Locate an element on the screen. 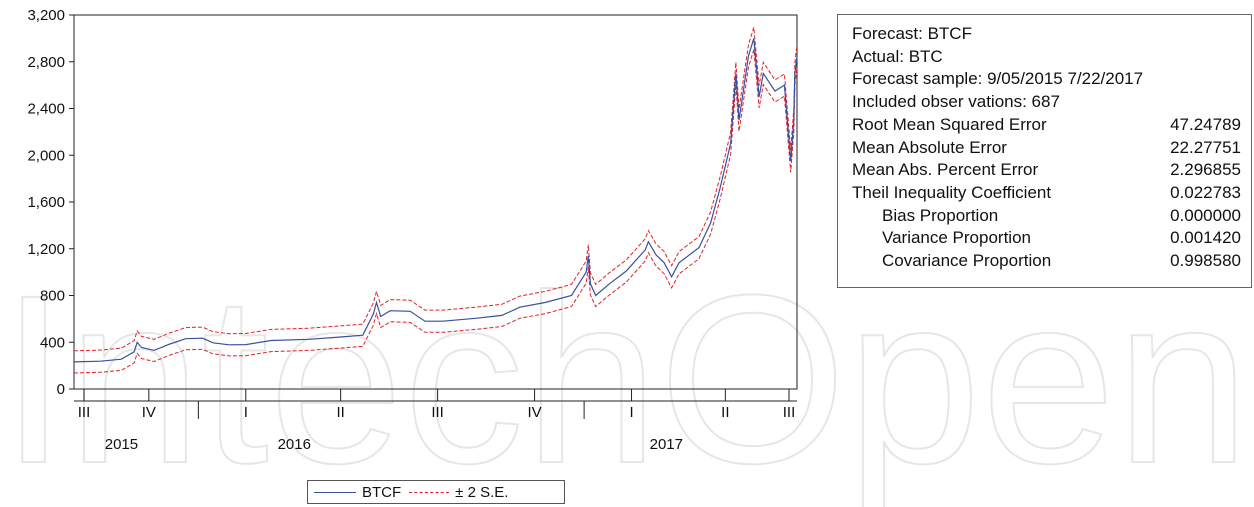 This screenshot has height=507, width=1254. stats-row: Theil Inequality Coefficient 0.022783 is located at coordinates (1046, 193).